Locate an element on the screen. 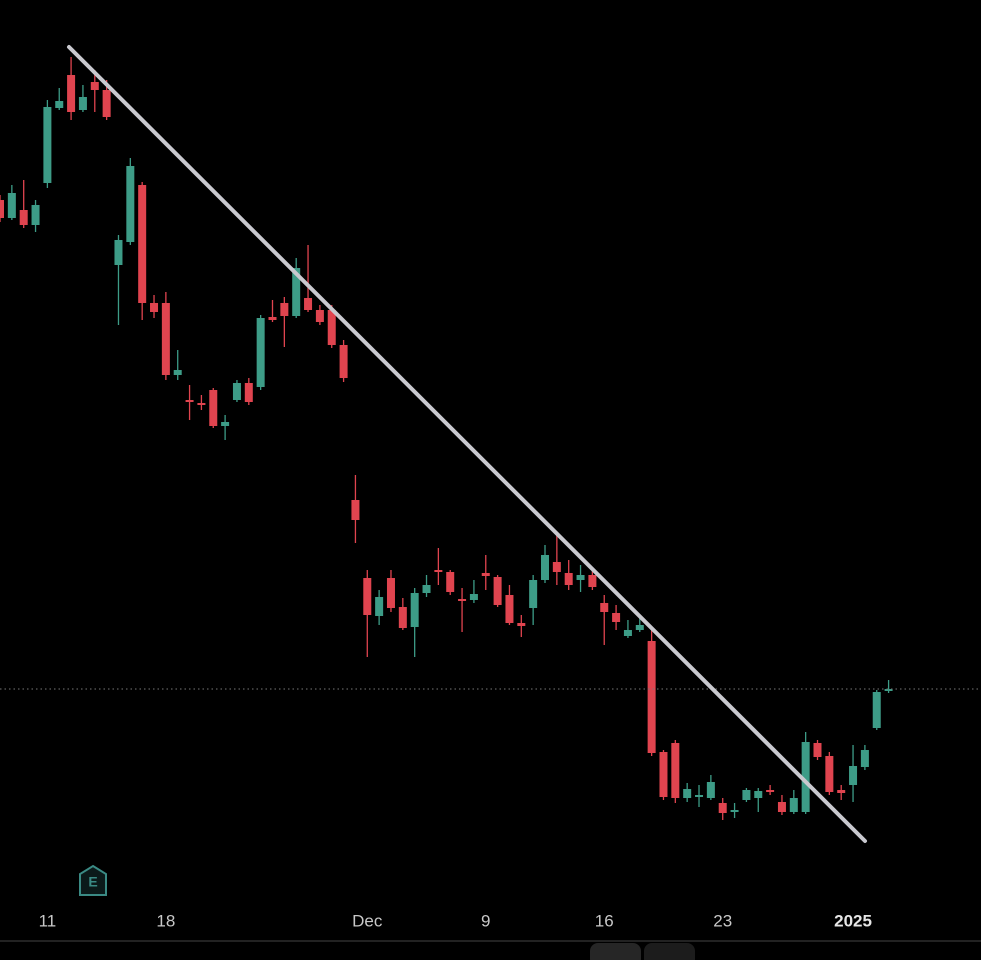 The width and height of the screenshot is (981, 960). earnings-icon: E is located at coordinates (93, 880).